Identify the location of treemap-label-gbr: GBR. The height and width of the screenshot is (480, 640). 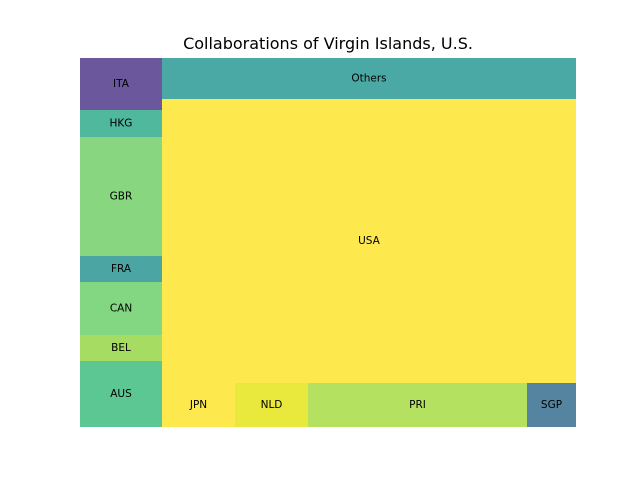
(121, 197).